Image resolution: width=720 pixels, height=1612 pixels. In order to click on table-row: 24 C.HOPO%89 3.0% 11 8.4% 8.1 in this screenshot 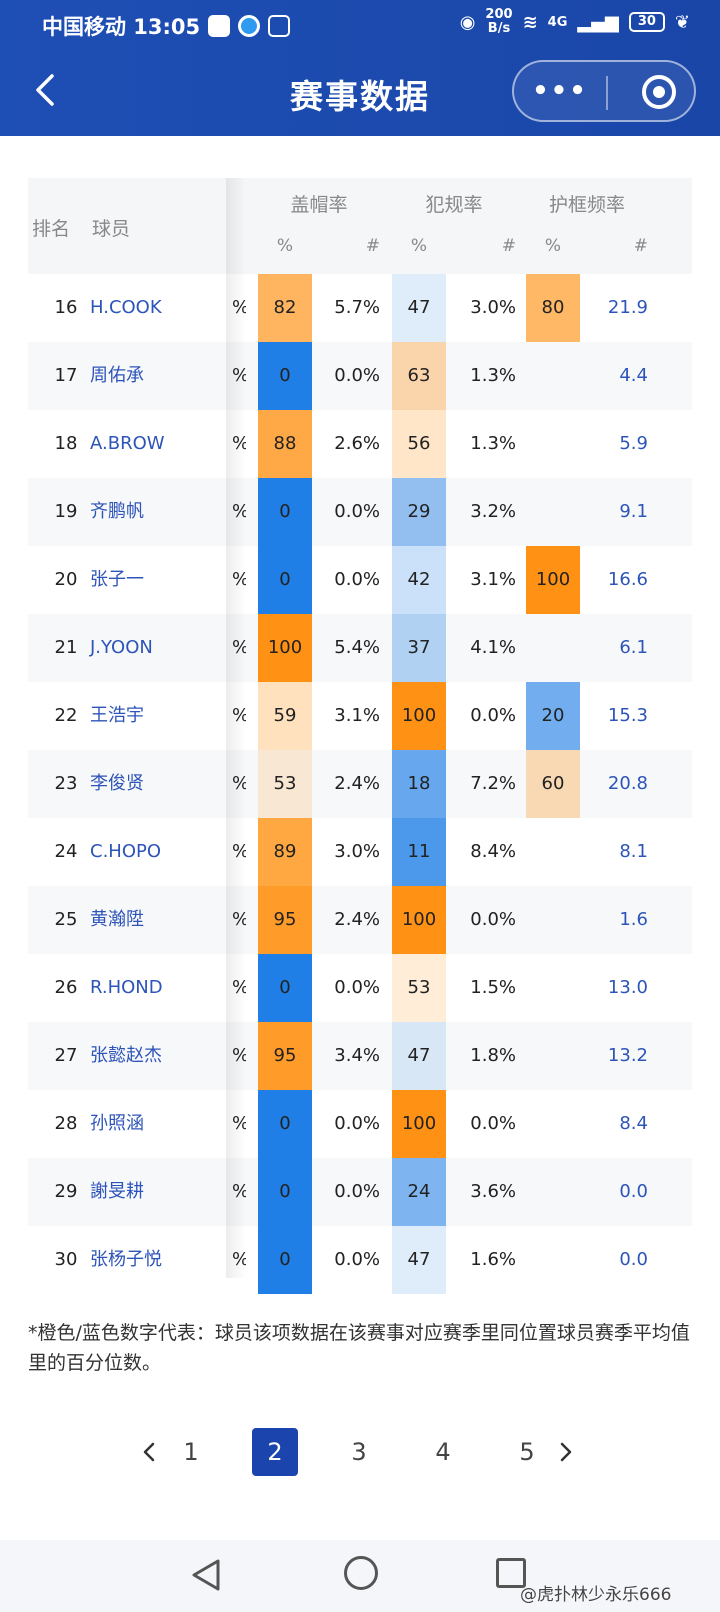, I will do `click(360, 852)`.